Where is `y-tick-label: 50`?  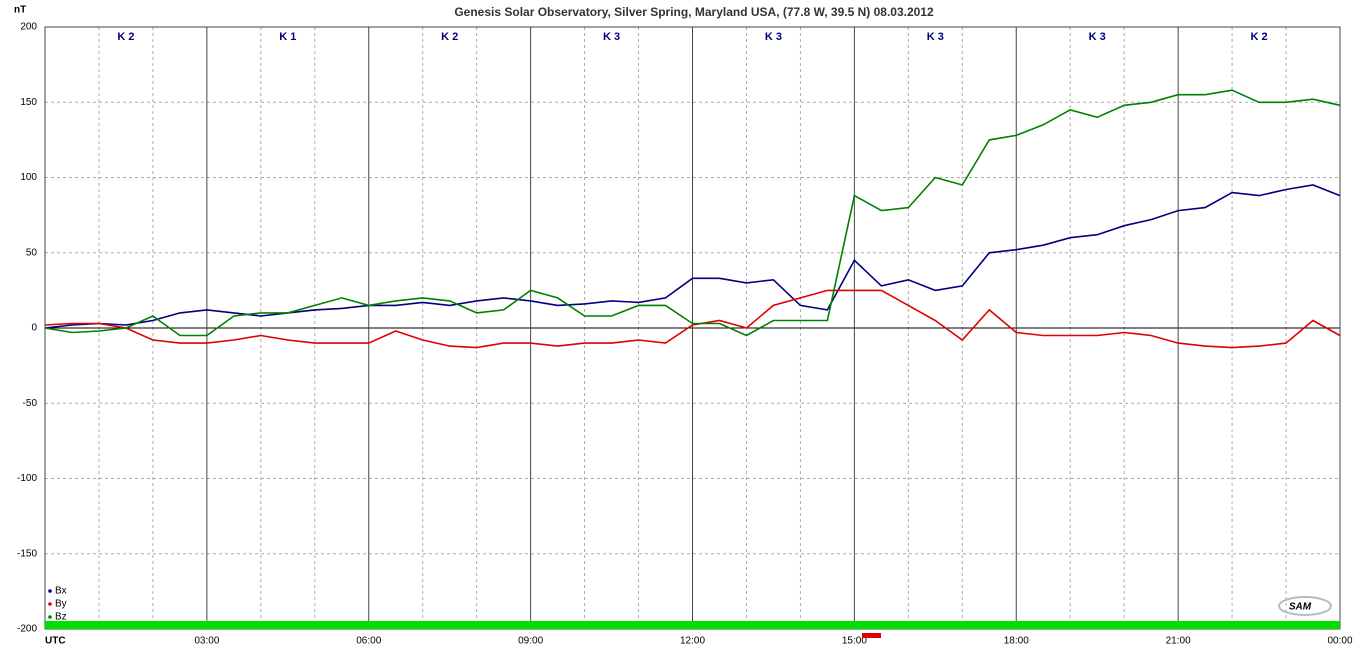
y-tick-label: 50 is located at coordinates (32, 252).